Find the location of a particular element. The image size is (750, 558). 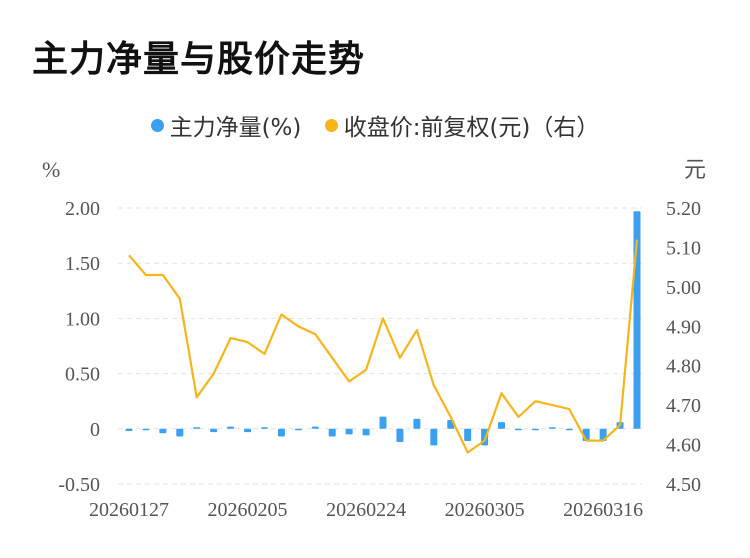

left-tick-label: 1.50 is located at coordinates (82, 264).